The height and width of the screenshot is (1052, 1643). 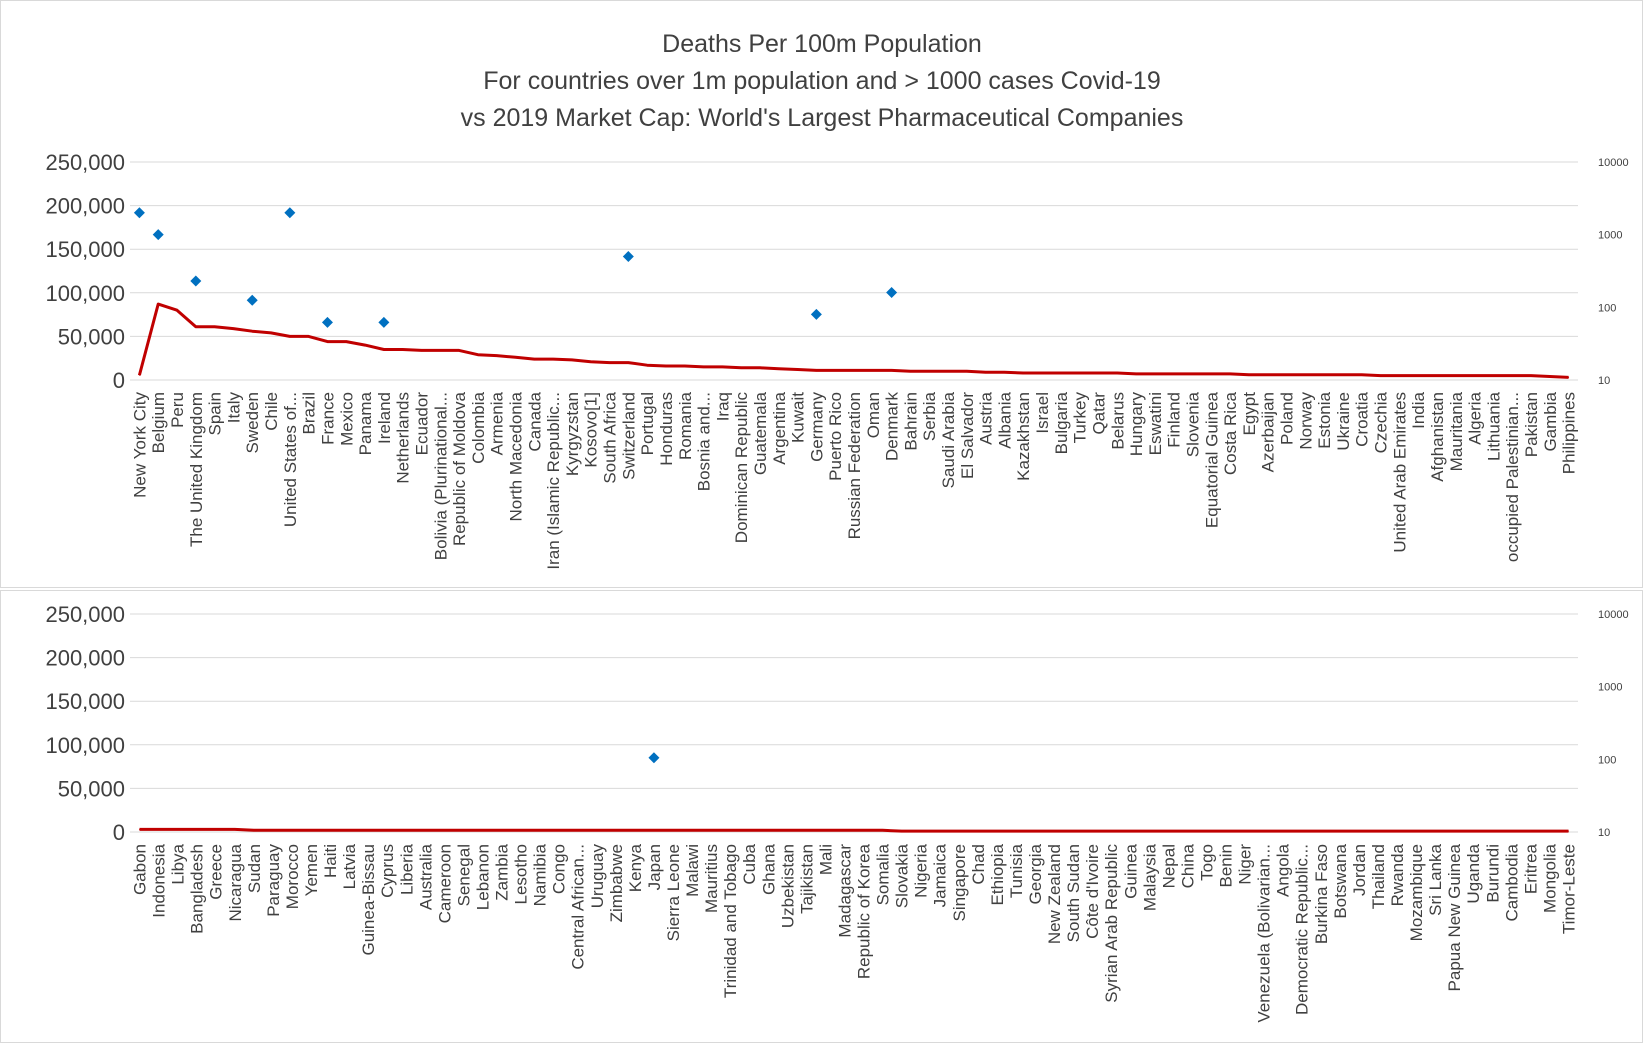 What do you see at coordinates (1343, 421) in the screenshot?
I see `x-tick-label: Ukraine` at bounding box center [1343, 421].